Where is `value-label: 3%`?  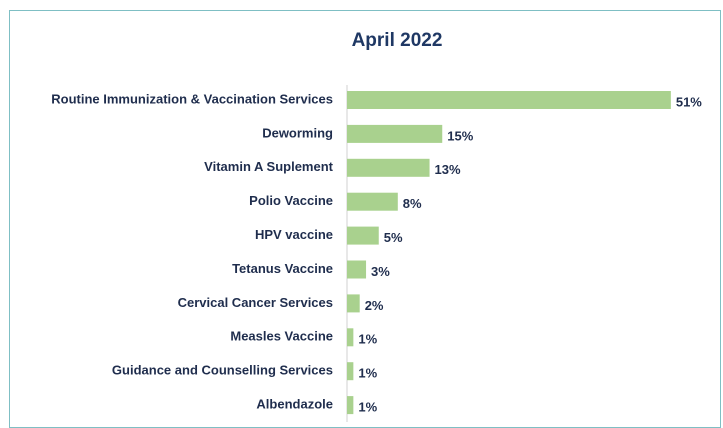 value-label: 3% is located at coordinates (380, 271).